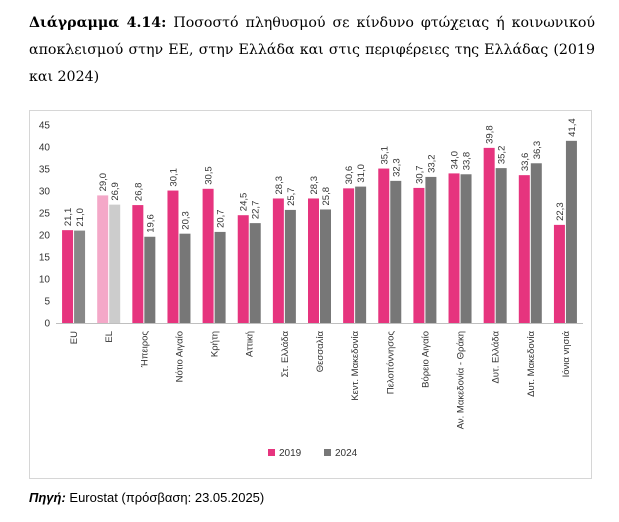  What do you see at coordinates (396, 167) in the screenshot?
I see `data-label-2024: 32,3` at bounding box center [396, 167].